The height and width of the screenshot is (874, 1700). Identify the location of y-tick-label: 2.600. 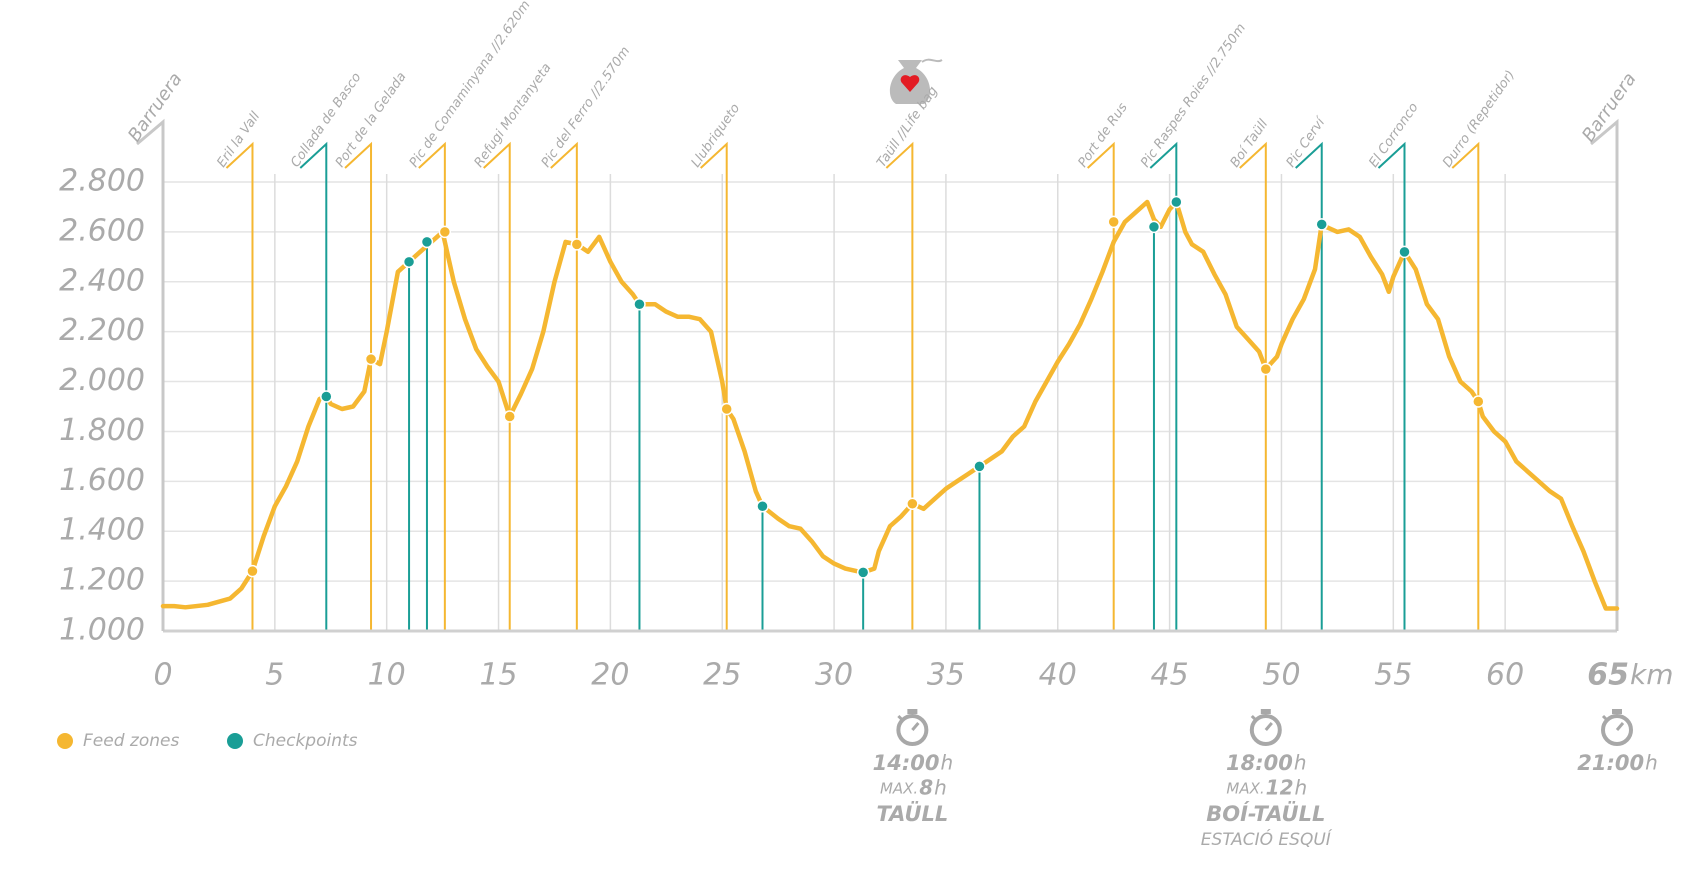
(102, 230).